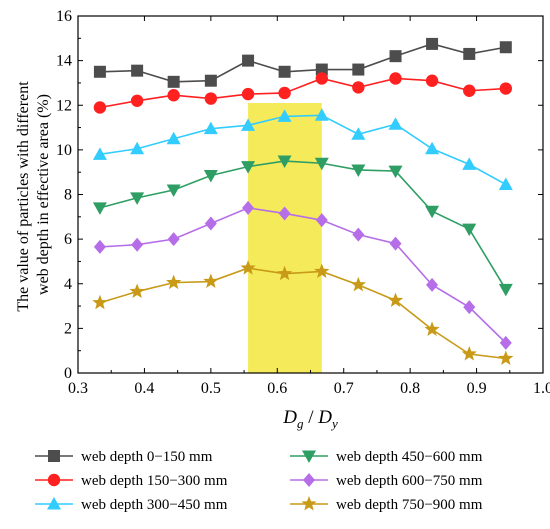 The height and width of the screenshot is (529, 550). Describe the element at coordinates (344, 388) in the screenshot. I see `x-tick-label: 0.7` at that location.